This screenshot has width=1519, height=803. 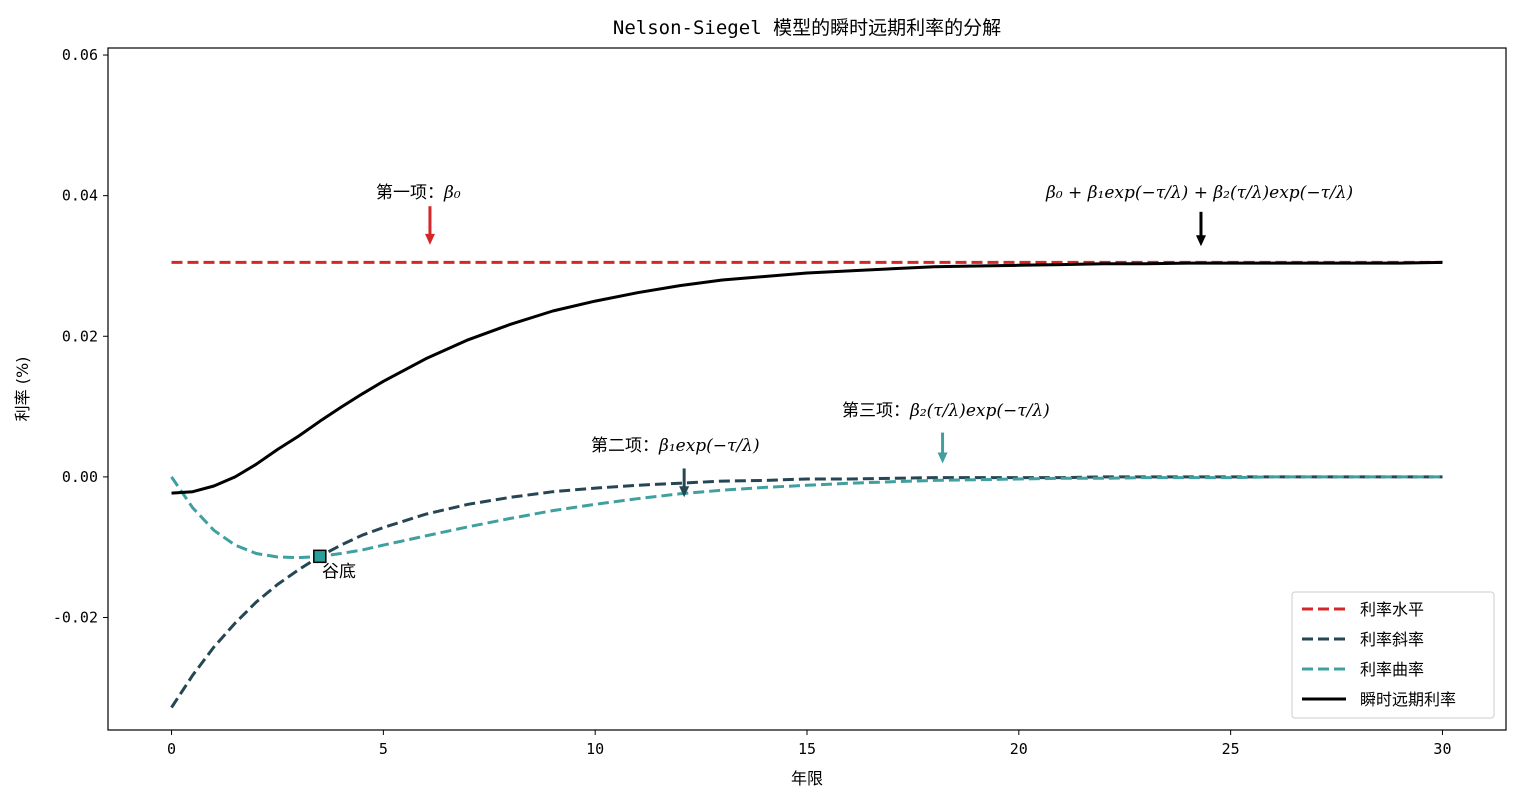 What do you see at coordinates (1392, 669) in the screenshot?
I see `legend-label-curvature: 利率曲率` at bounding box center [1392, 669].